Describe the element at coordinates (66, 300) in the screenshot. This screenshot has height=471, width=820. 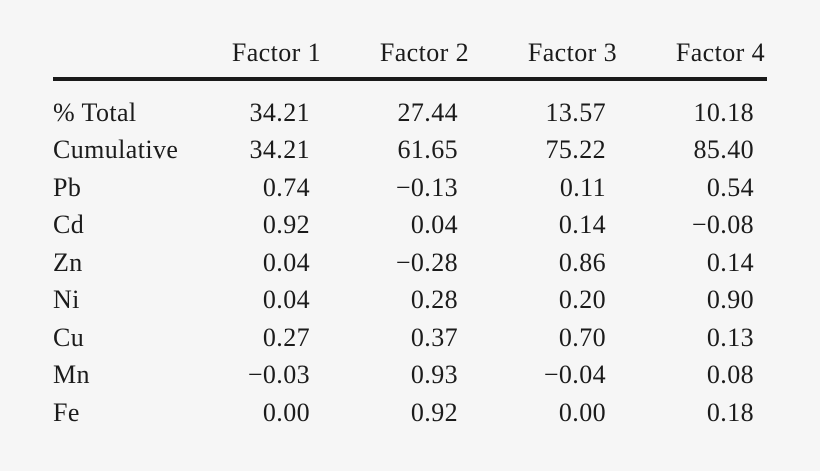
I see `row-label: Ni` at that location.